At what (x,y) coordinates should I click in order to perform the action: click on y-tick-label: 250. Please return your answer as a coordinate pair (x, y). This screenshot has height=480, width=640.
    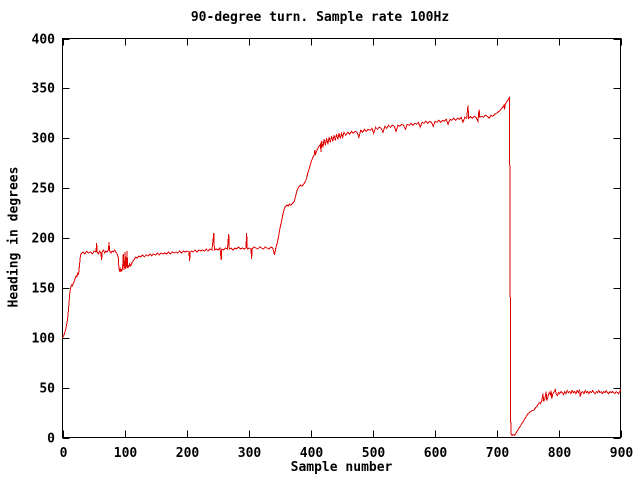
    Looking at the image, I should click on (44, 189).